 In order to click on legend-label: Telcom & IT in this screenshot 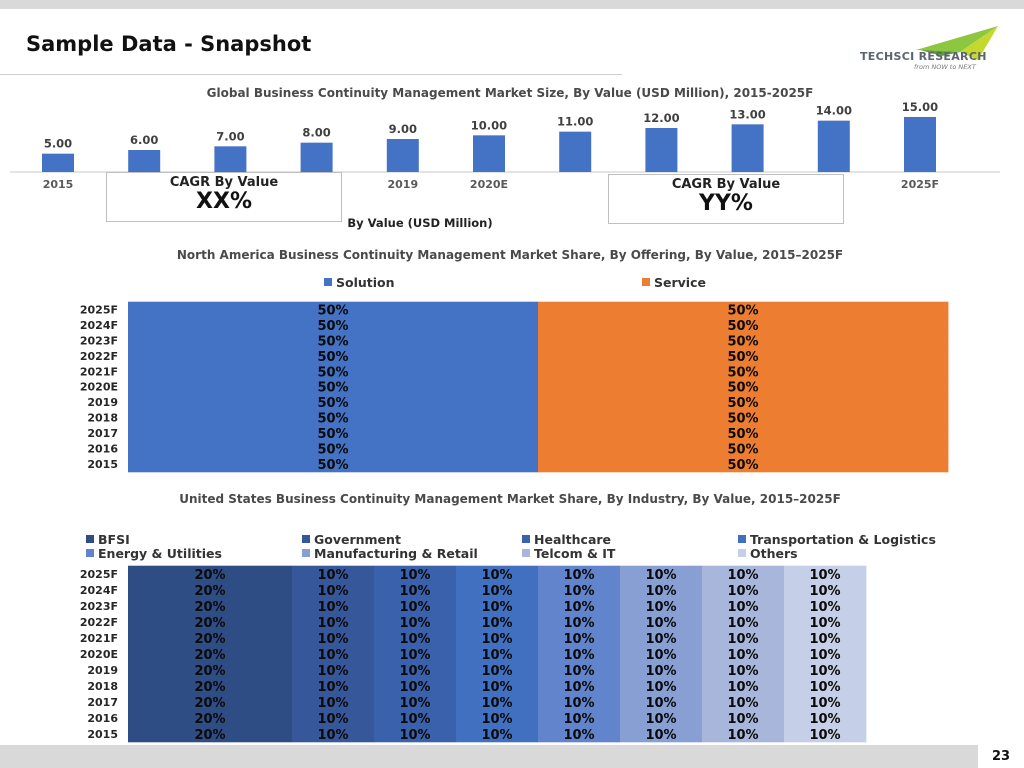, I will do `click(575, 553)`.